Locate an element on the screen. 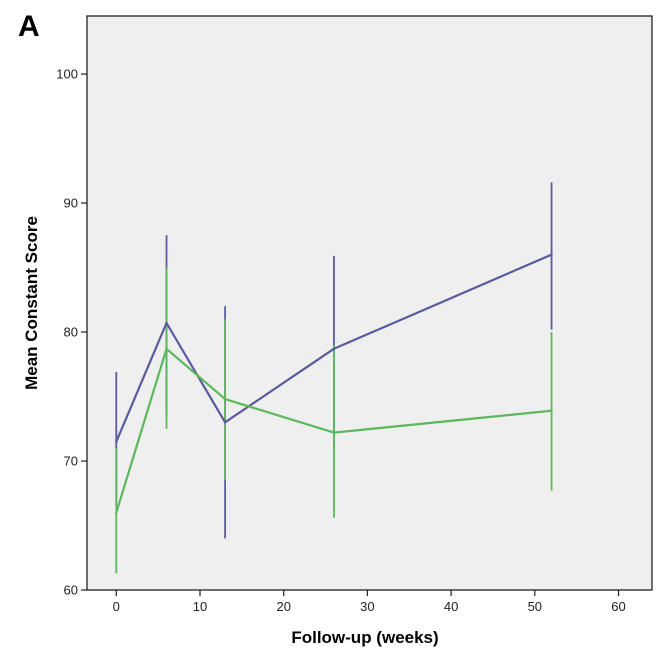 This screenshot has width=672, height=661. x-axis-title: Follow-up (weeks) is located at coordinates (364, 637).